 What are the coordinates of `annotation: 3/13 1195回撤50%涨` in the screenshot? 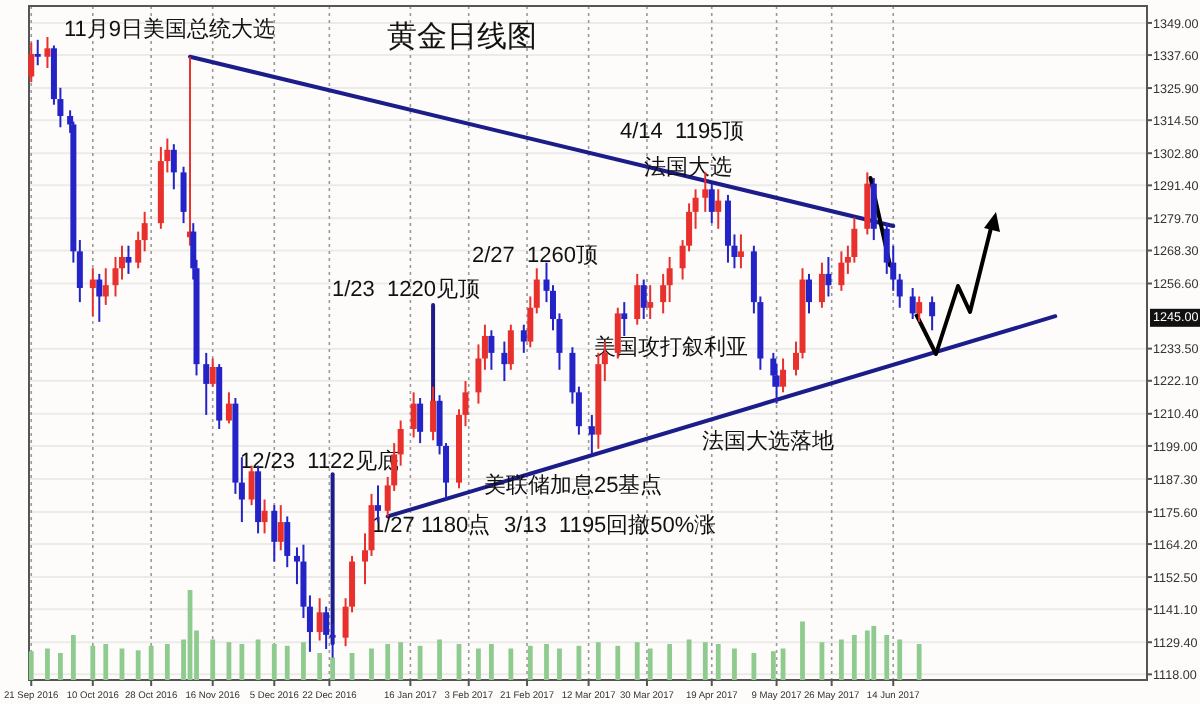 It's located at (610, 525).